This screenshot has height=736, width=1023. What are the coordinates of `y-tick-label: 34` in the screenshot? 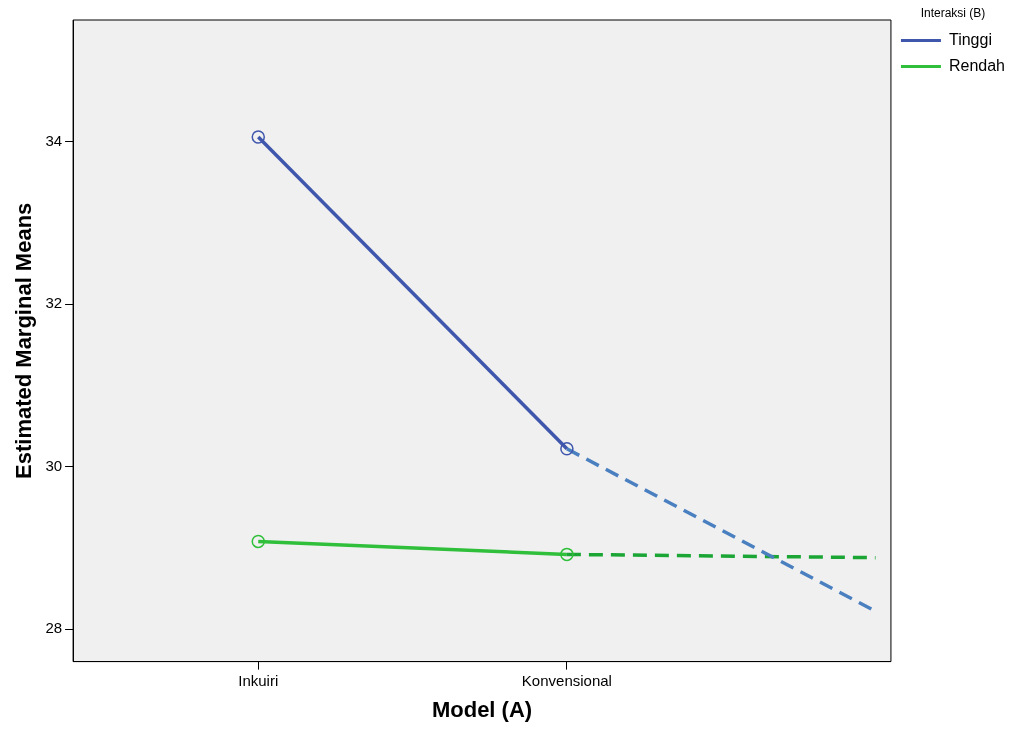 It's located at (54, 140).